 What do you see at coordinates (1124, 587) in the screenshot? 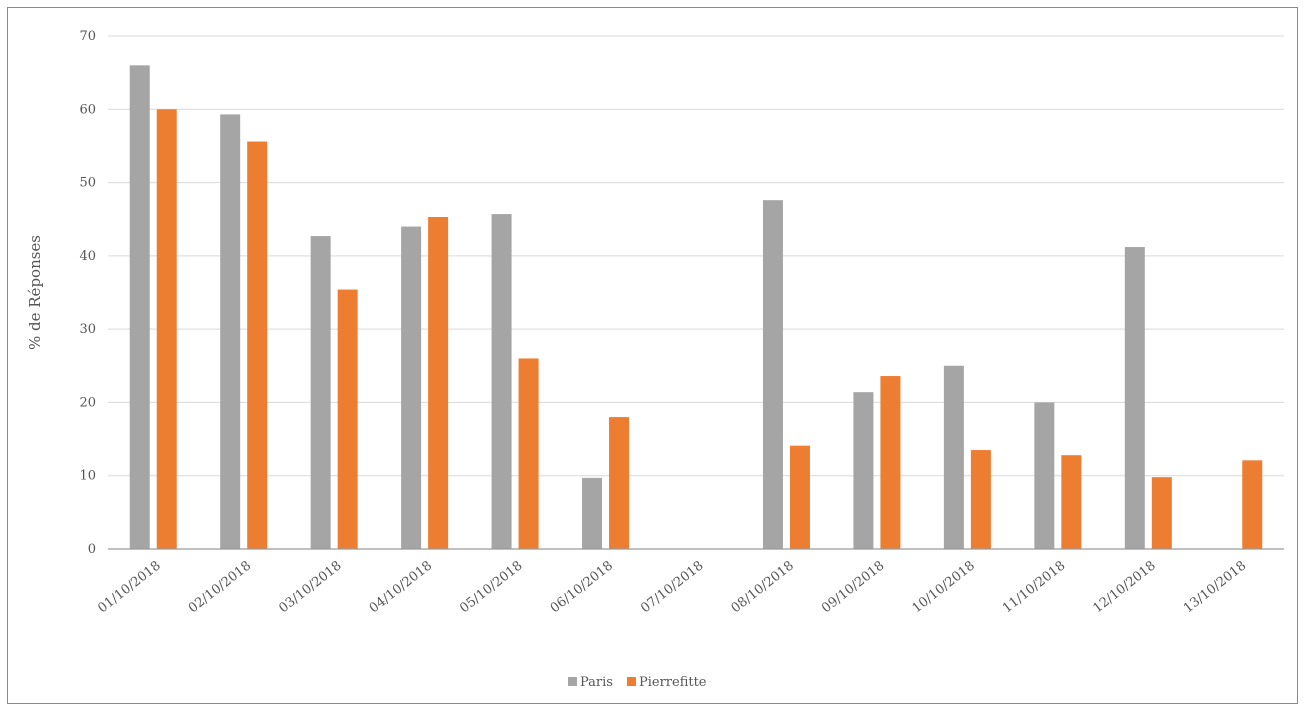
I see `x-tick-label: 12/10/2018` at bounding box center [1124, 587].